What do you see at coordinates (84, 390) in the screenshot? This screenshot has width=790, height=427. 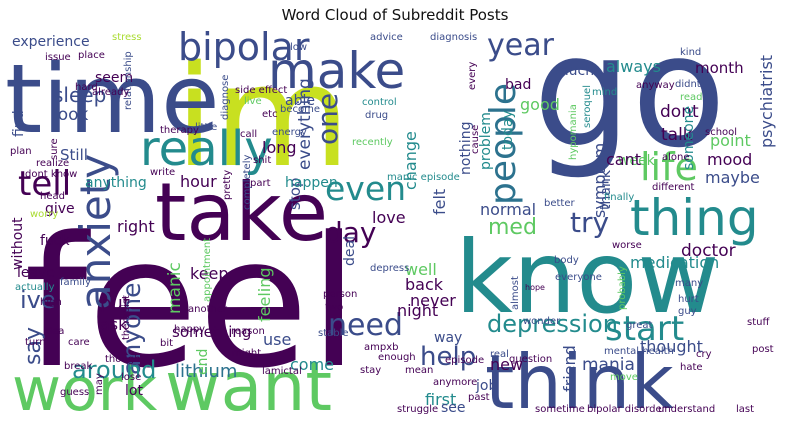 I see `word-work: work` at bounding box center [84, 390].